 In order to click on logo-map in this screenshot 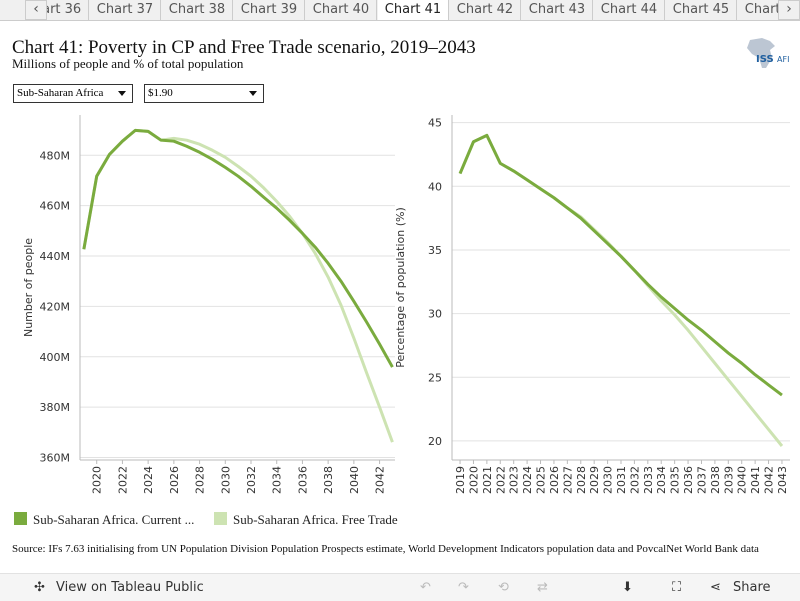, I will do `click(761, 53)`.